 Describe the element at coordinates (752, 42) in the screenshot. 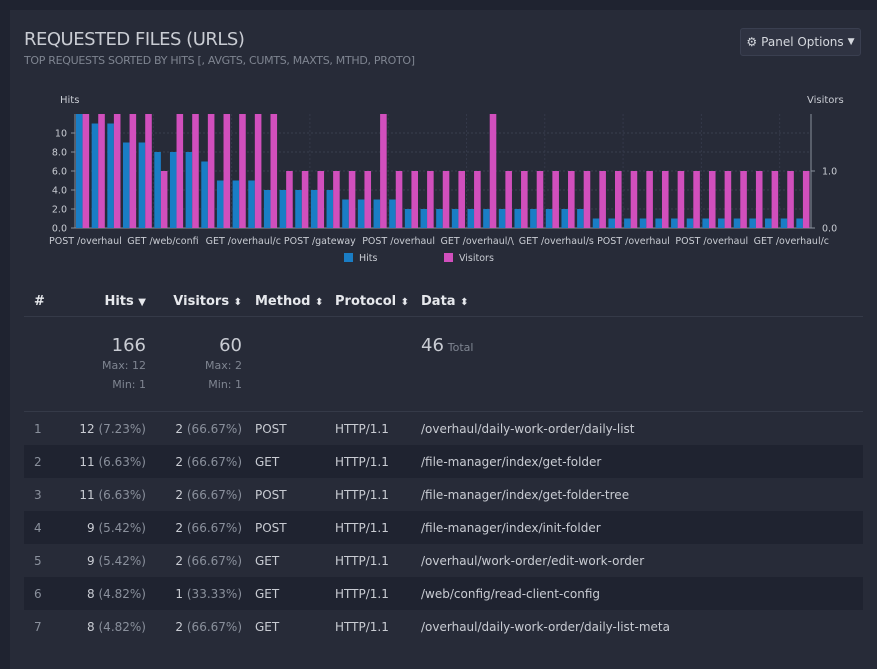

I see `gear-icon: ⚙` at that location.